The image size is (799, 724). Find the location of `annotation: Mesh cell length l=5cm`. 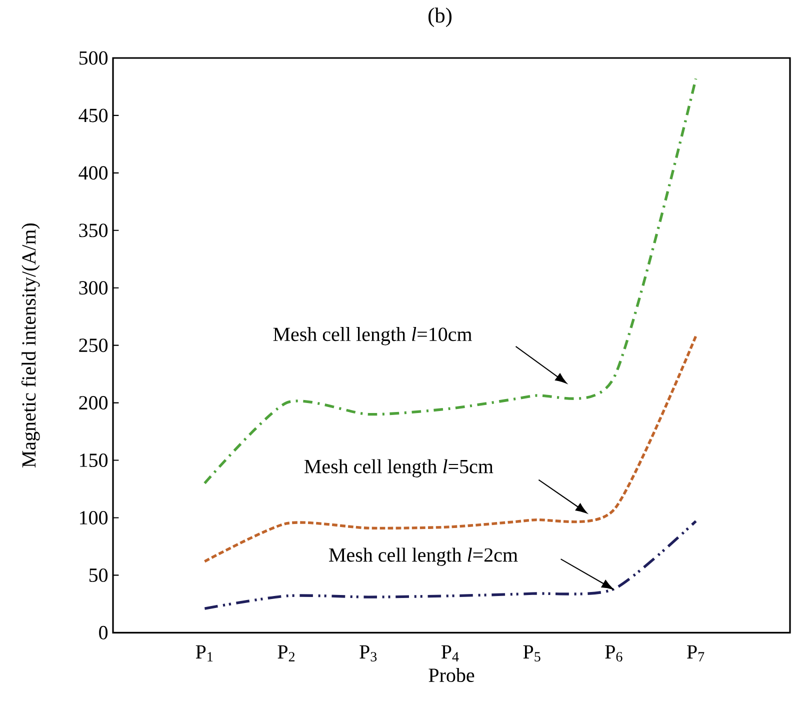

annotation: Mesh cell length l=5cm is located at coordinates (399, 468).